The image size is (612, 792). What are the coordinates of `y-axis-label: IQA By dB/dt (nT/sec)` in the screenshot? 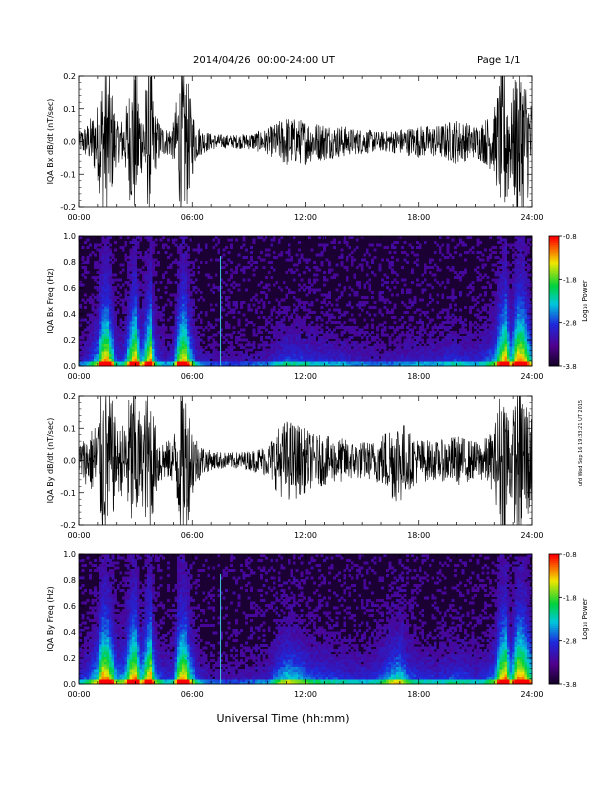 It's located at (50, 461).